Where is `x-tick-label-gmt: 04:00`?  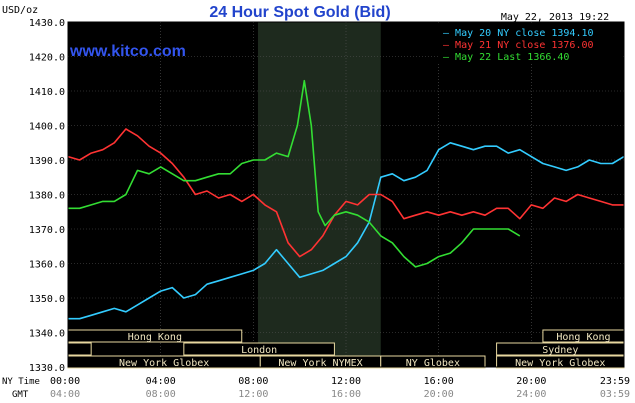 x-tick-label-gmt: 04:00 is located at coordinates (65, 394).